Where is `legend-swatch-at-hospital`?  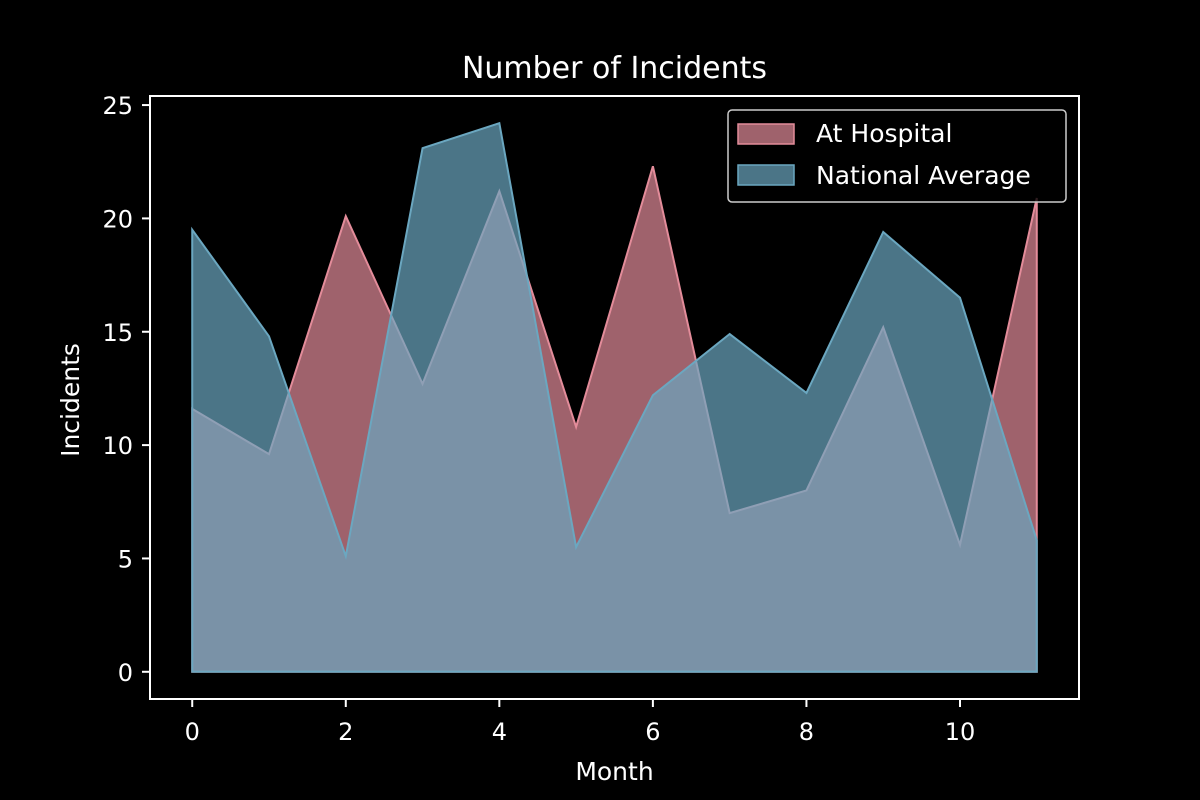
legend-swatch-at-hospital is located at coordinates (766, 134).